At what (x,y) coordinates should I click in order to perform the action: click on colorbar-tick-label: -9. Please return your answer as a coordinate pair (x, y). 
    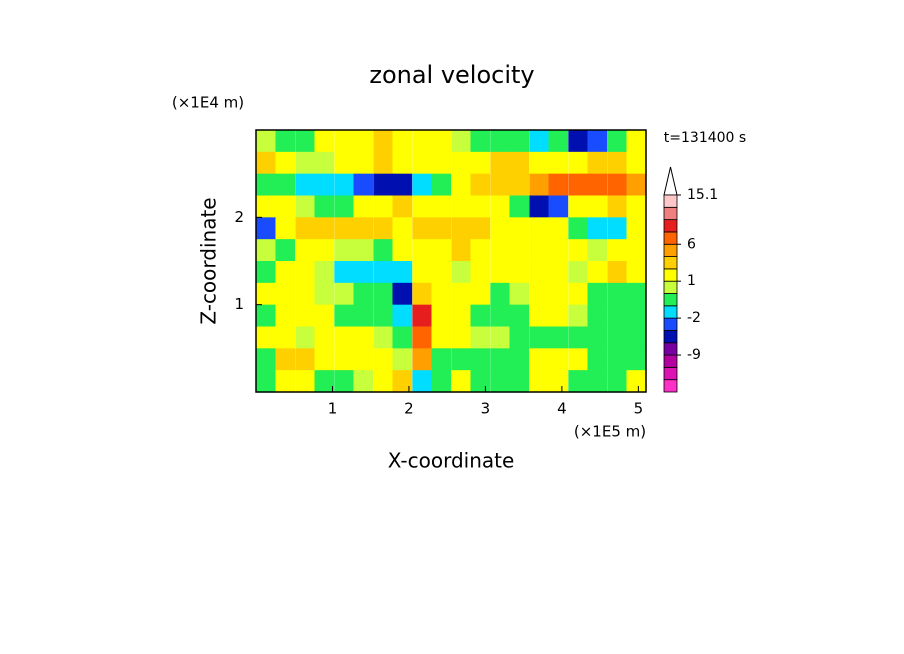
    Looking at the image, I should click on (694, 355).